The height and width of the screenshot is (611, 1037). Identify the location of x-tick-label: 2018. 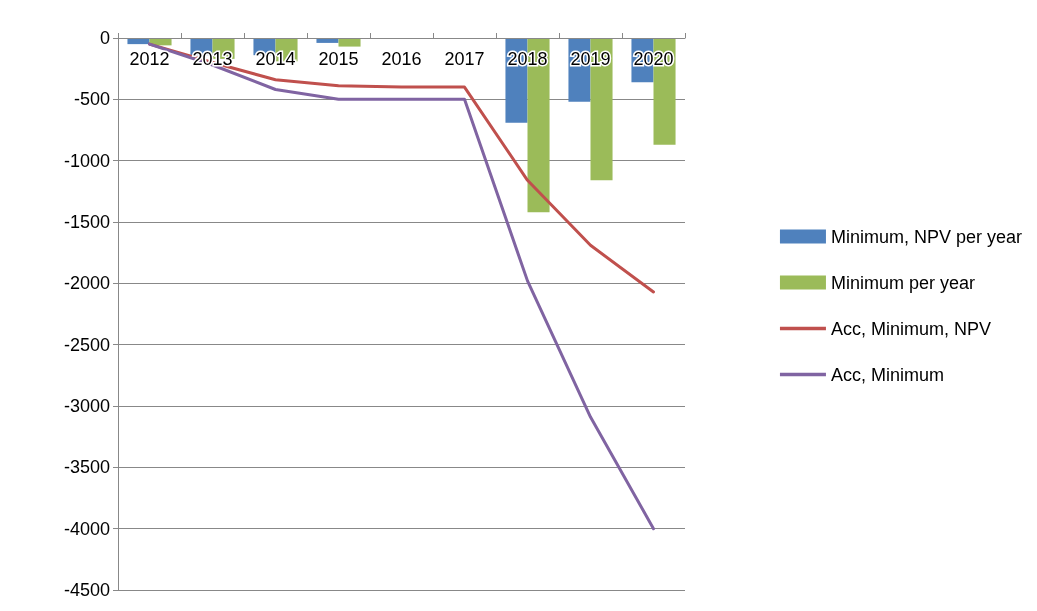
(527, 59).